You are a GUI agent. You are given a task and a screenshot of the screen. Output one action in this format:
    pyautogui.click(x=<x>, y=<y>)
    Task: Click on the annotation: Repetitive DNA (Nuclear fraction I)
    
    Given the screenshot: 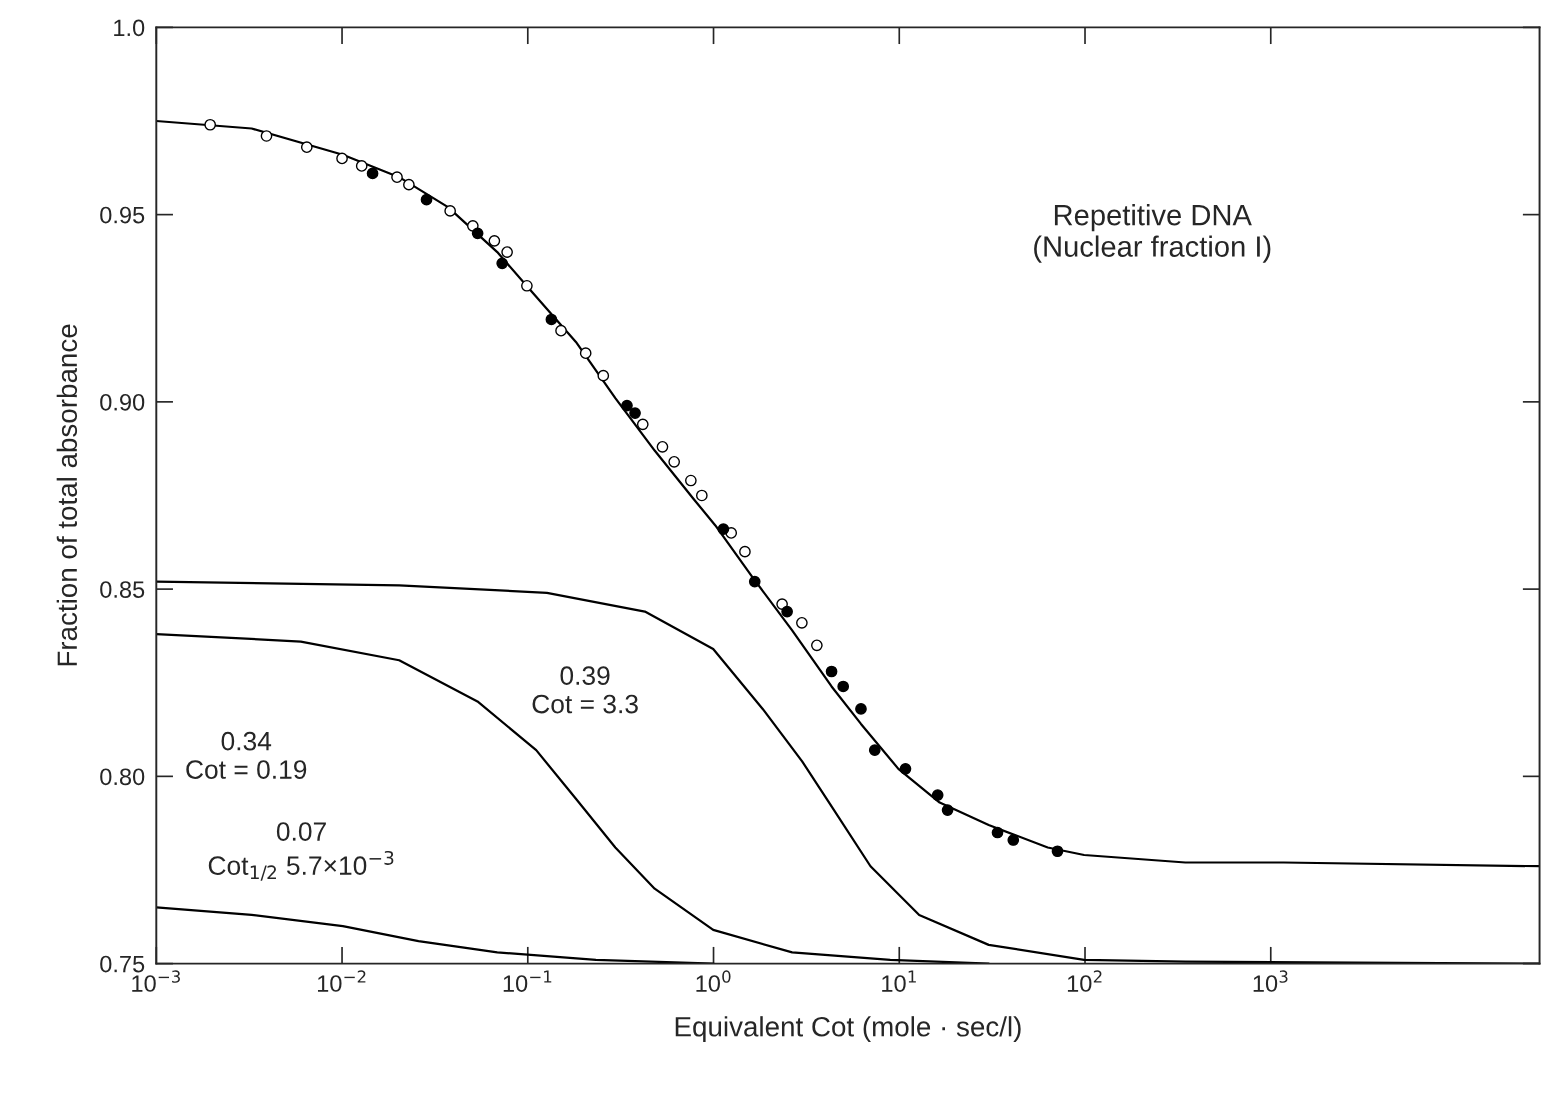 What is the action you would take?
    pyautogui.click(x=1152, y=233)
    